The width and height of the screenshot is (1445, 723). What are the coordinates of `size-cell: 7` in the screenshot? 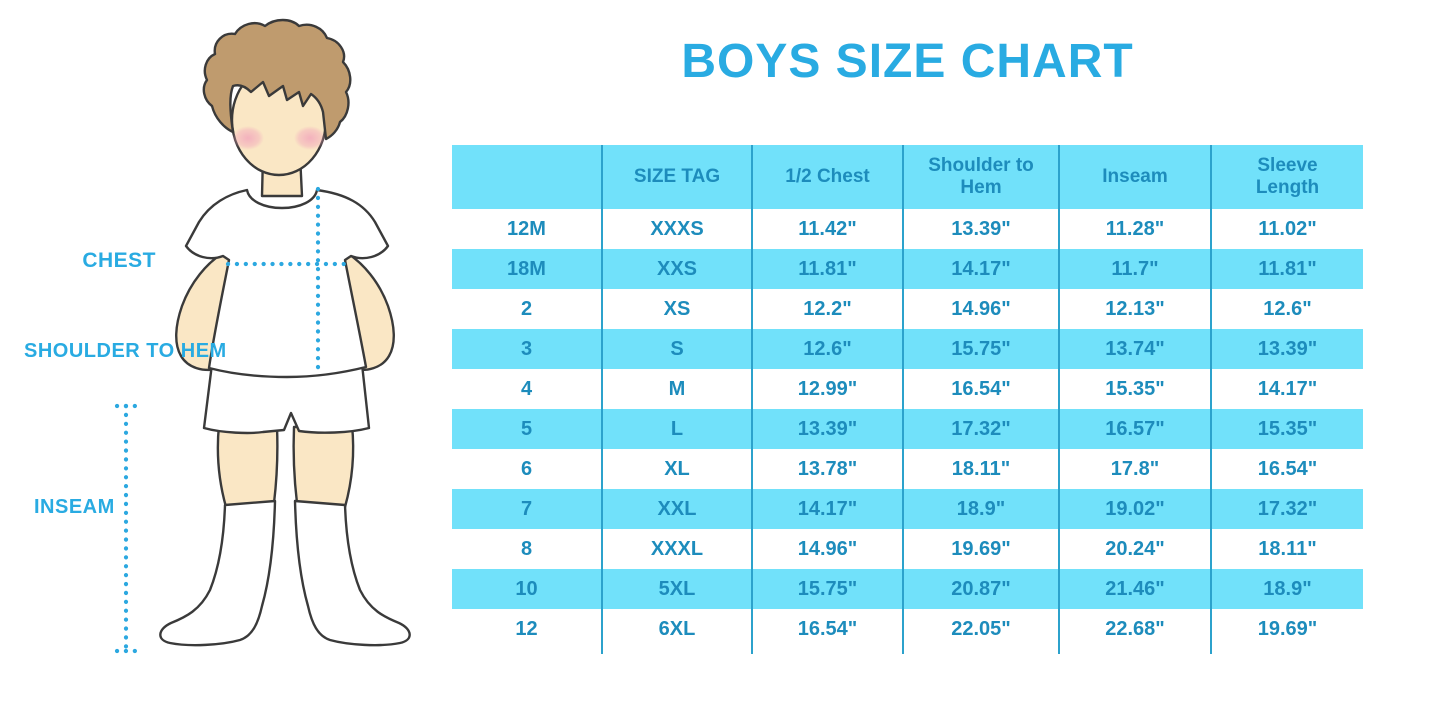 It's located at (527, 509).